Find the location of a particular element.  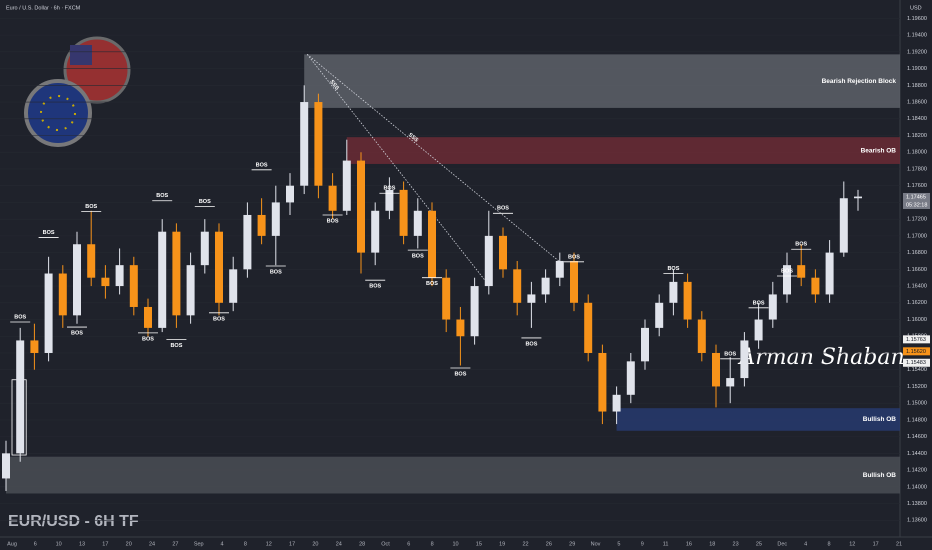

zone-label: Bearish Rejection Block is located at coordinates (859, 81).